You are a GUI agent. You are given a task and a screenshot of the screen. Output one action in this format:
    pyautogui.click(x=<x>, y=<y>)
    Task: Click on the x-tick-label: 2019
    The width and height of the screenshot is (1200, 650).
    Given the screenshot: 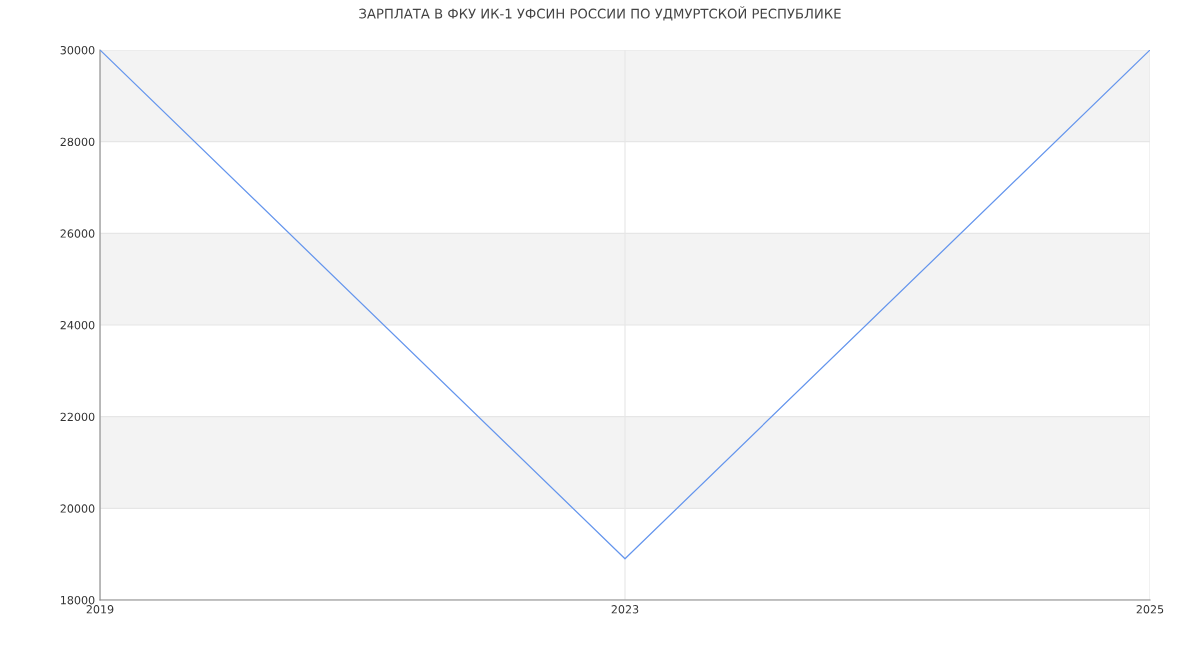 What is the action you would take?
    pyautogui.click(x=100, y=609)
    